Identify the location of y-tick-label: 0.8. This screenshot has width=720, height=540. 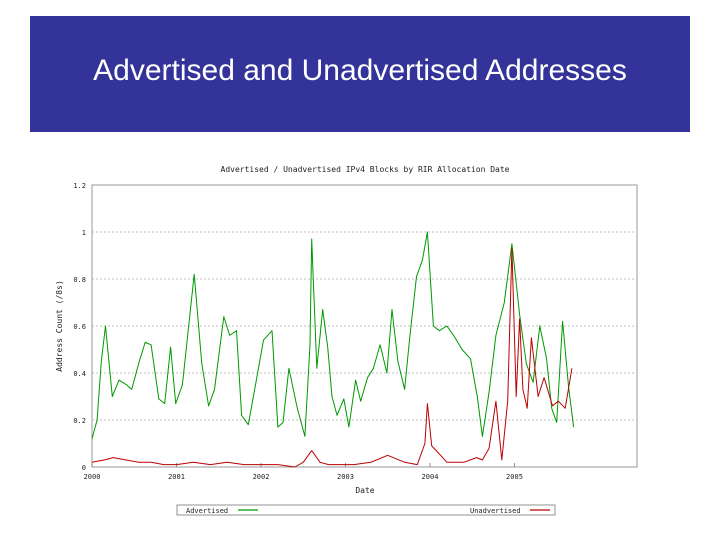
(79, 280).